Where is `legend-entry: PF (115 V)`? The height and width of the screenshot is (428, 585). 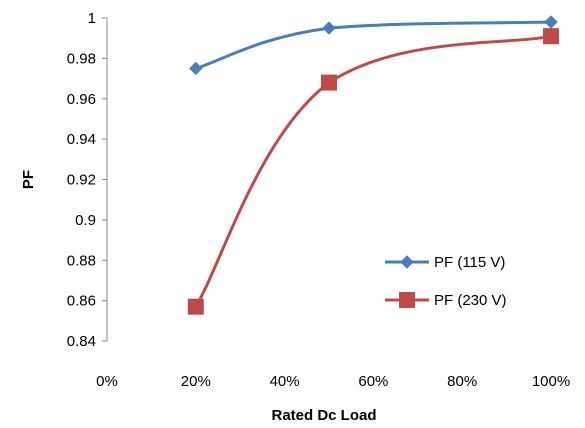
legend-entry: PF (115 V) is located at coordinates (445, 262).